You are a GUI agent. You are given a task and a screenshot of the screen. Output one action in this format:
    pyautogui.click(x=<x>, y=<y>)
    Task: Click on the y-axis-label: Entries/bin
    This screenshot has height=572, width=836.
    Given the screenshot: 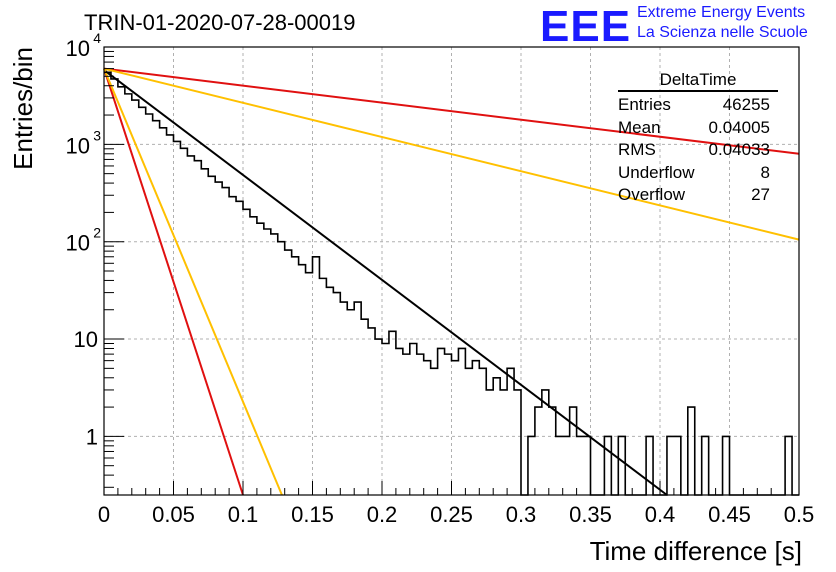 What is the action you would take?
    pyautogui.click(x=23, y=108)
    